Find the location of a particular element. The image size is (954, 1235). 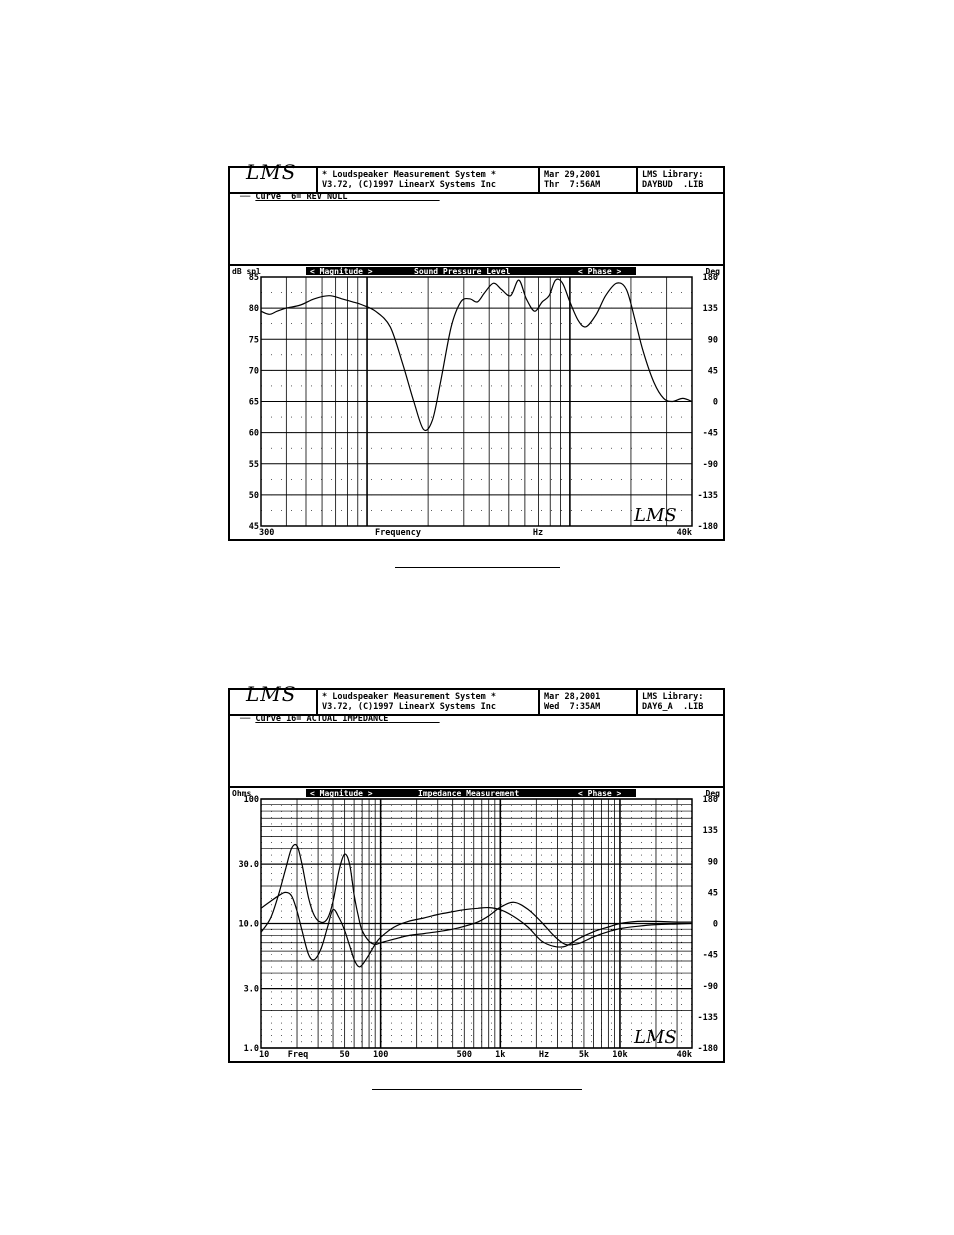

measurement-label: Impedance Measurement is located at coordinates (468, 793).